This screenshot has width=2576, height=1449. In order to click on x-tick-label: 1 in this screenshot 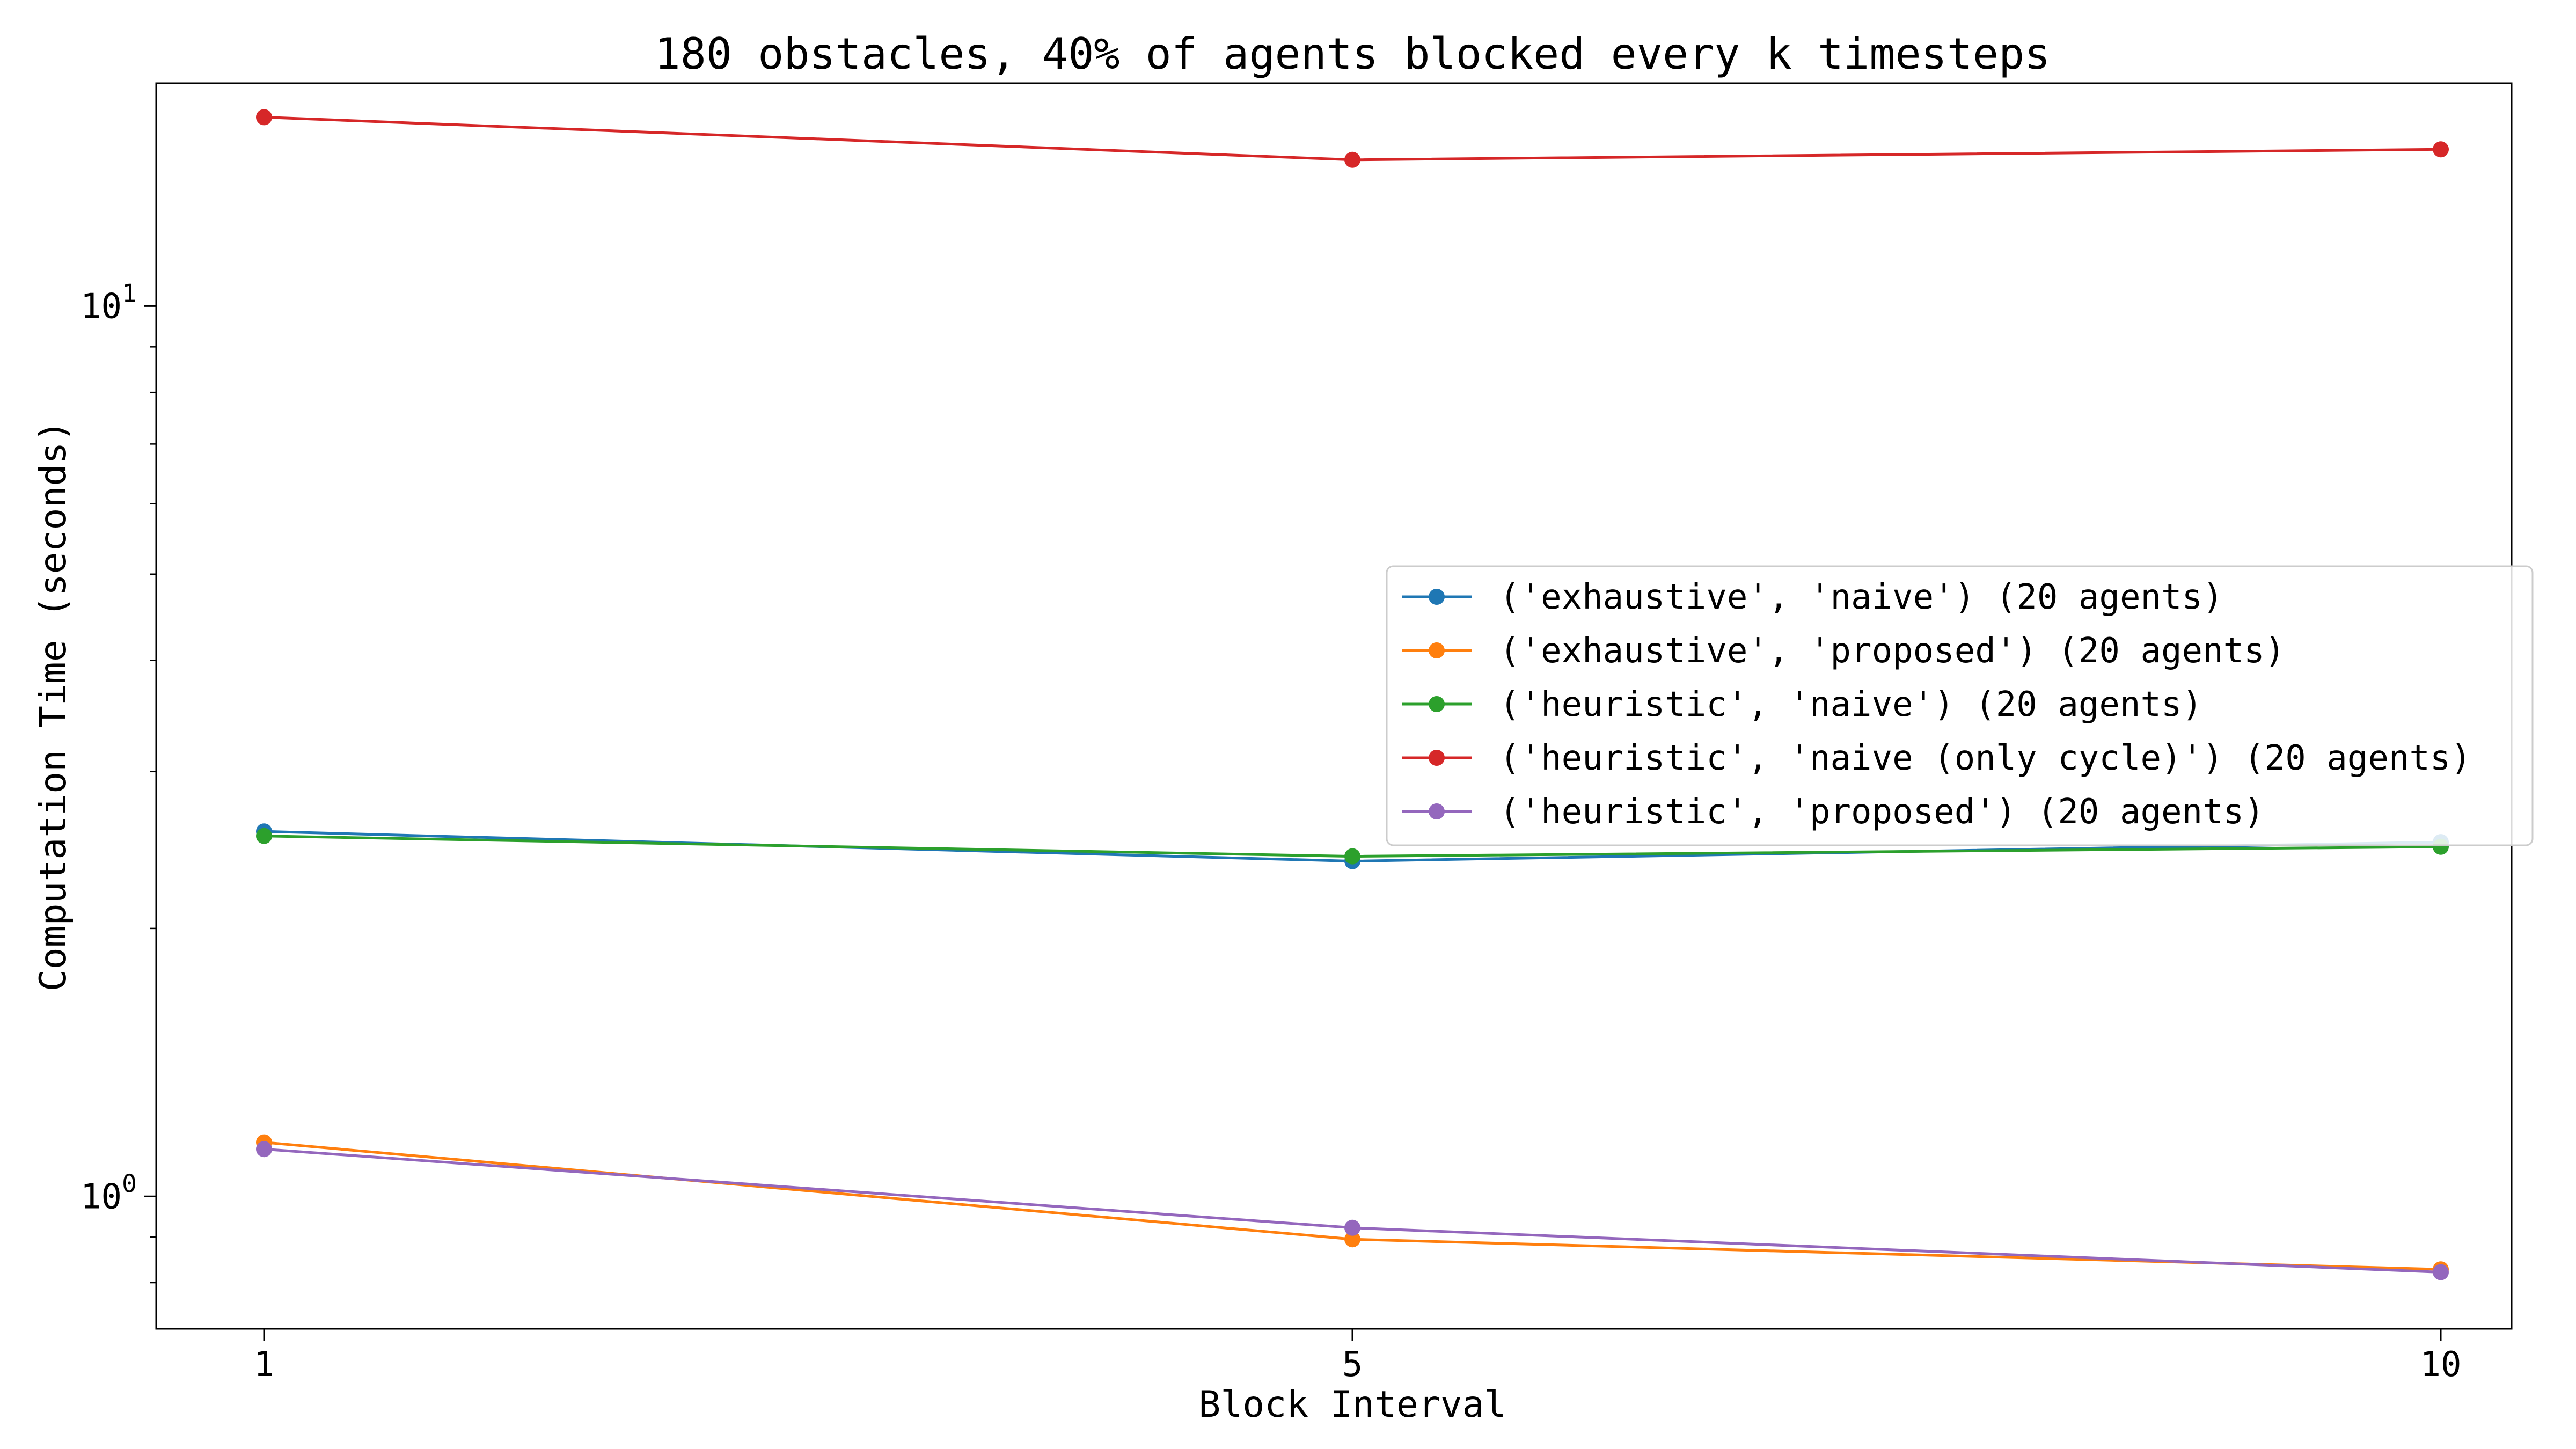, I will do `click(264, 1365)`.